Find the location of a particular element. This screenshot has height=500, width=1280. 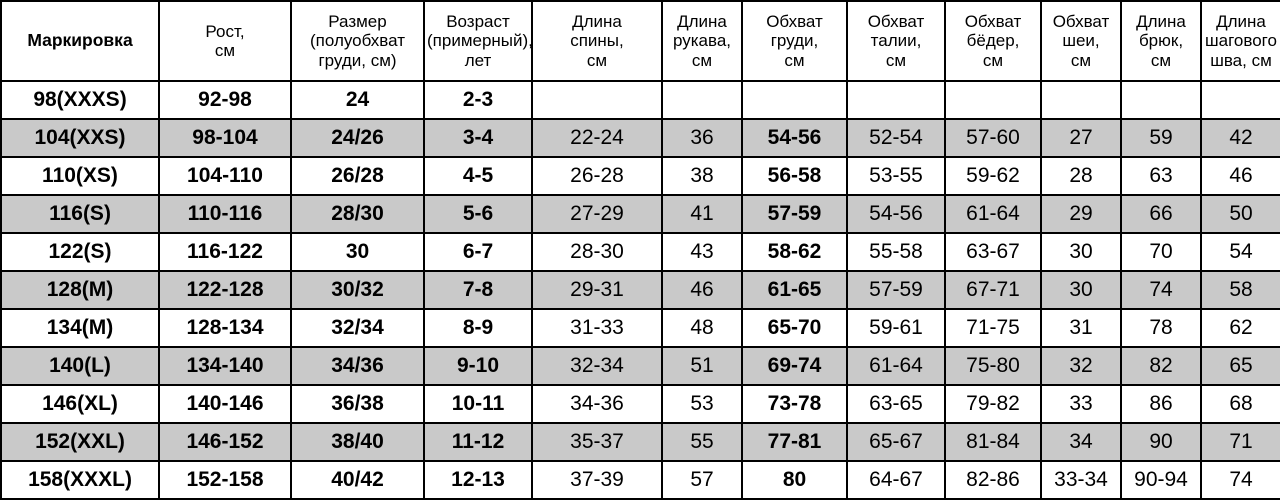

column-header-pants_length: Длина брюк, см is located at coordinates (1161, 41).